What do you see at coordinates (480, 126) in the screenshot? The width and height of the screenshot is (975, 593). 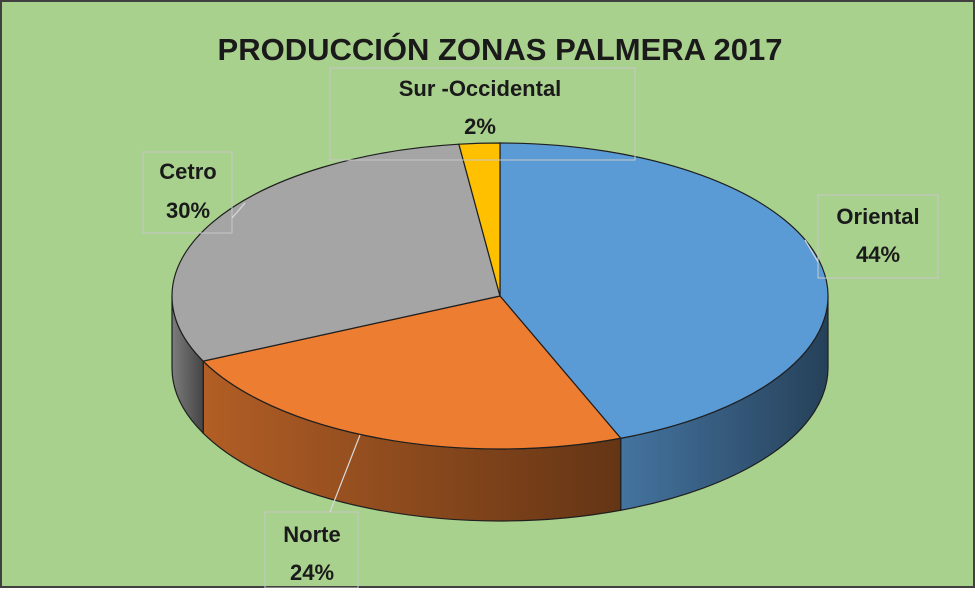 I see `value-label: 2%` at bounding box center [480, 126].